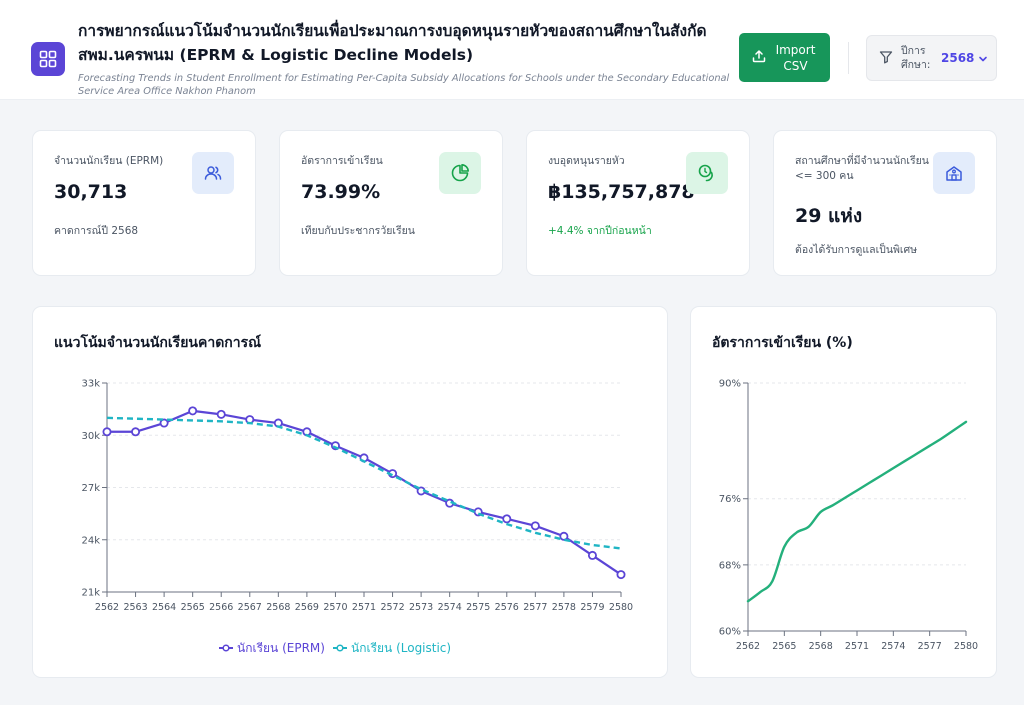 This screenshot has width=1024, height=705. What do you see at coordinates (342, 161) in the screenshot?
I see `kpi-label: อัตราการเข้าเรียน` at bounding box center [342, 161].